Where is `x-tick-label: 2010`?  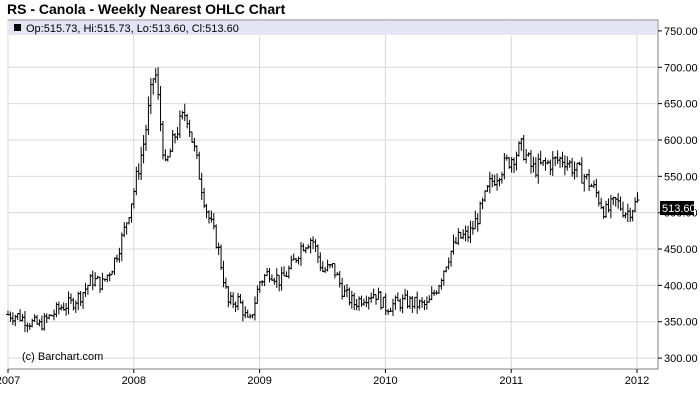 x-tick-label: 2010 is located at coordinates (385, 381).